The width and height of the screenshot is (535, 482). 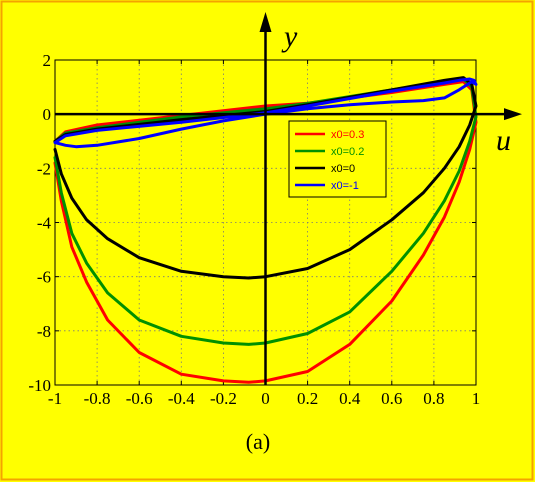 I want to click on legend-label: x0=0, so click(x=343, y=169).